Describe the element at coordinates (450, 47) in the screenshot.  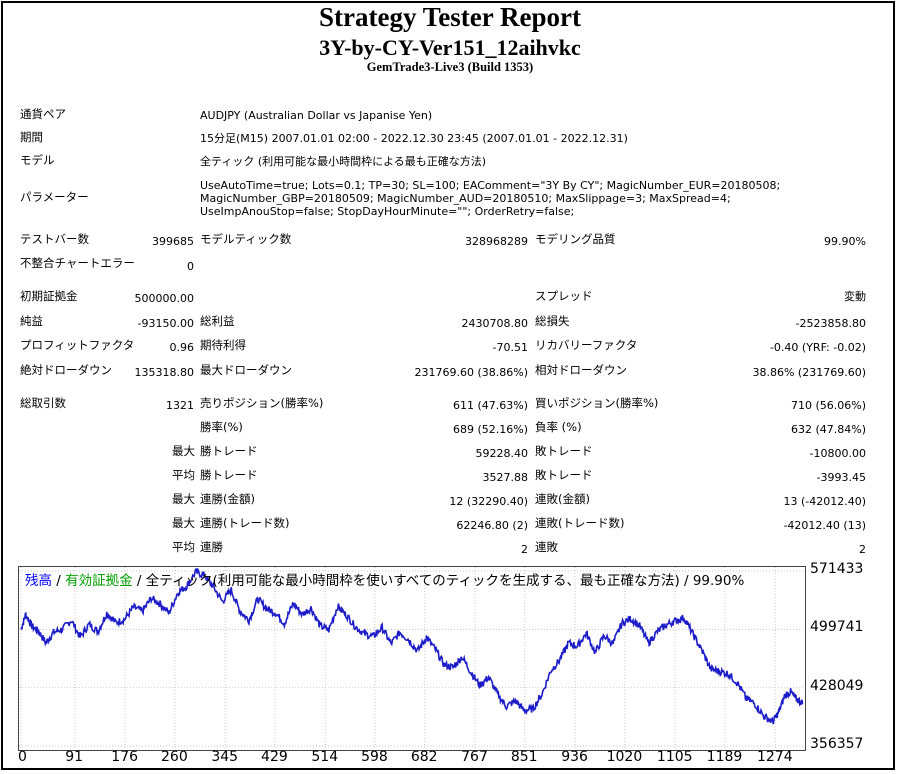
I see `ea-name: 3Y-by-CY-Ver151_12aihvkc` at that location.